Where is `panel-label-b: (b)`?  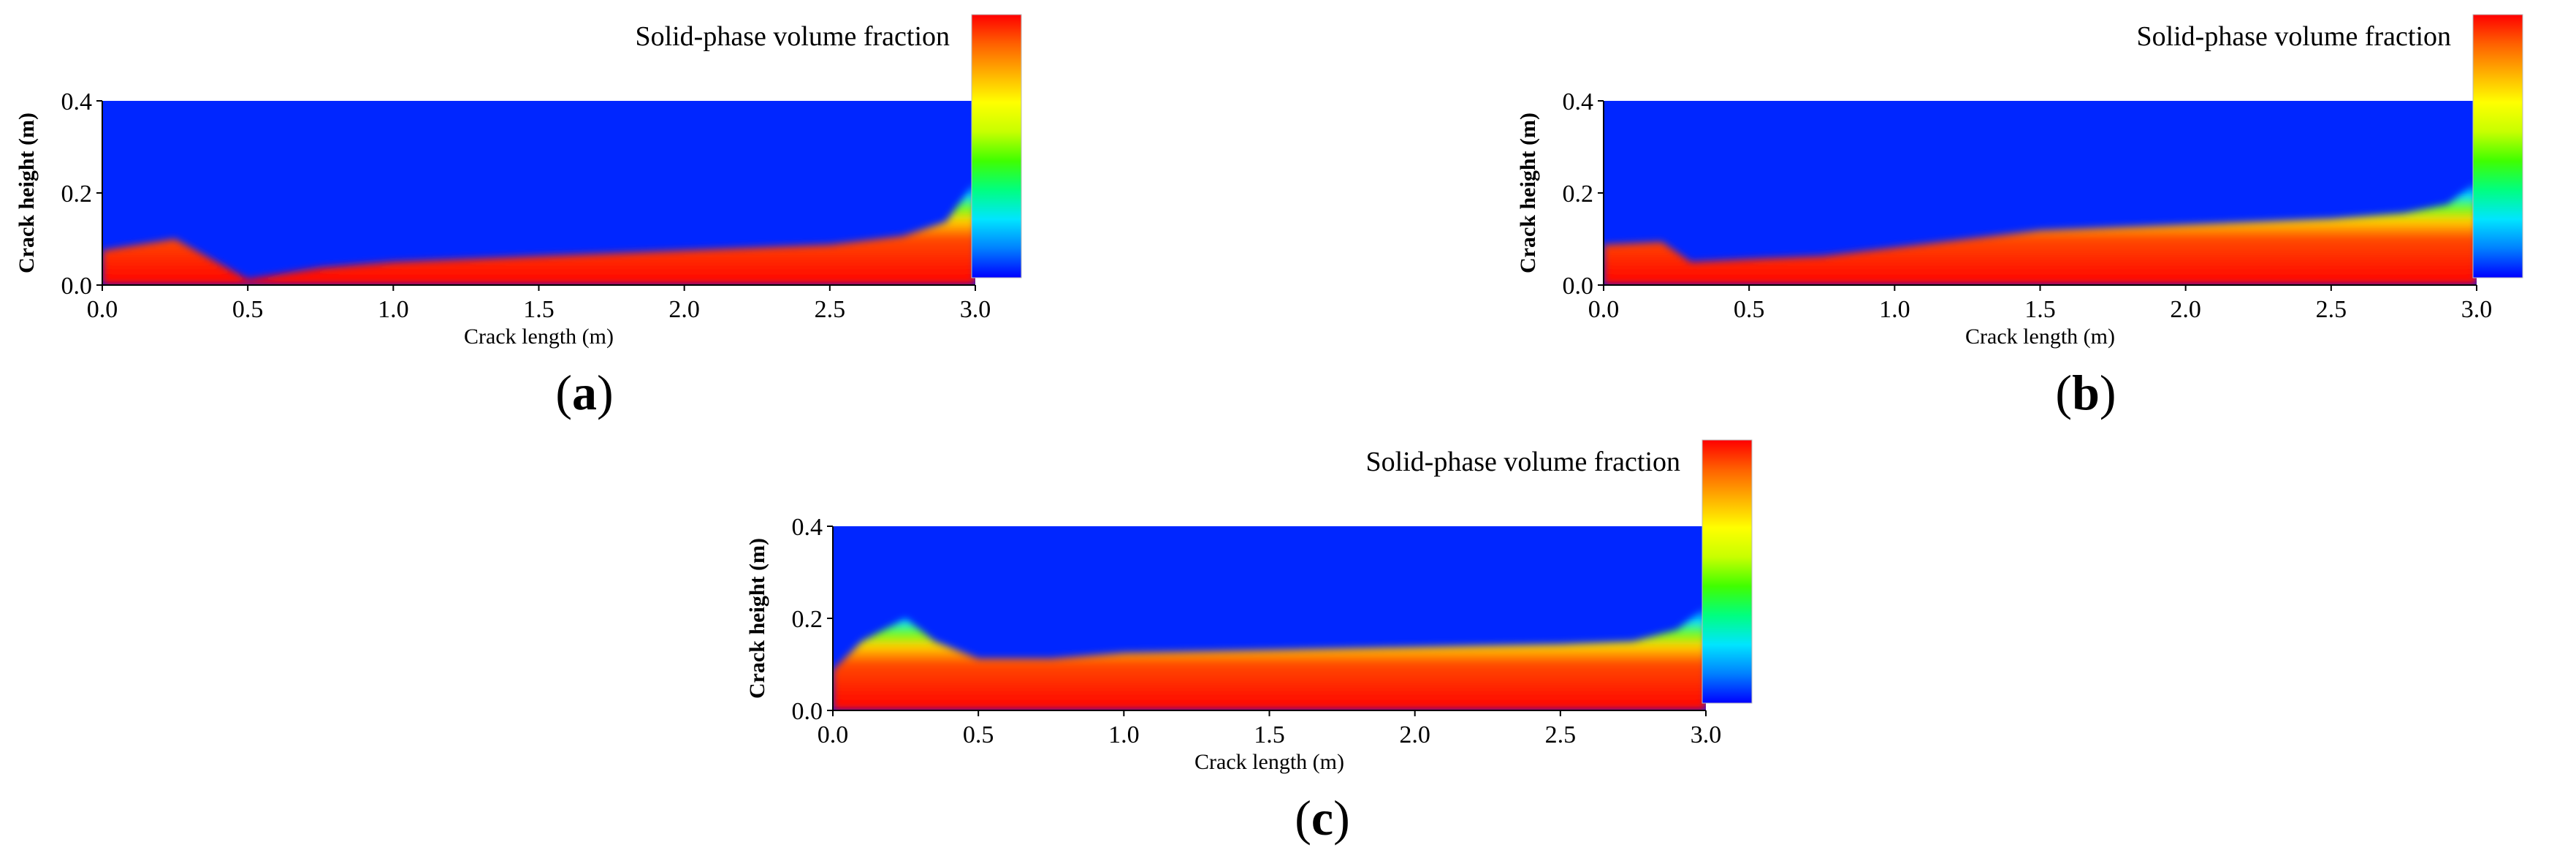 panel-label-b: (b) is located at coordinates (2085, 393).